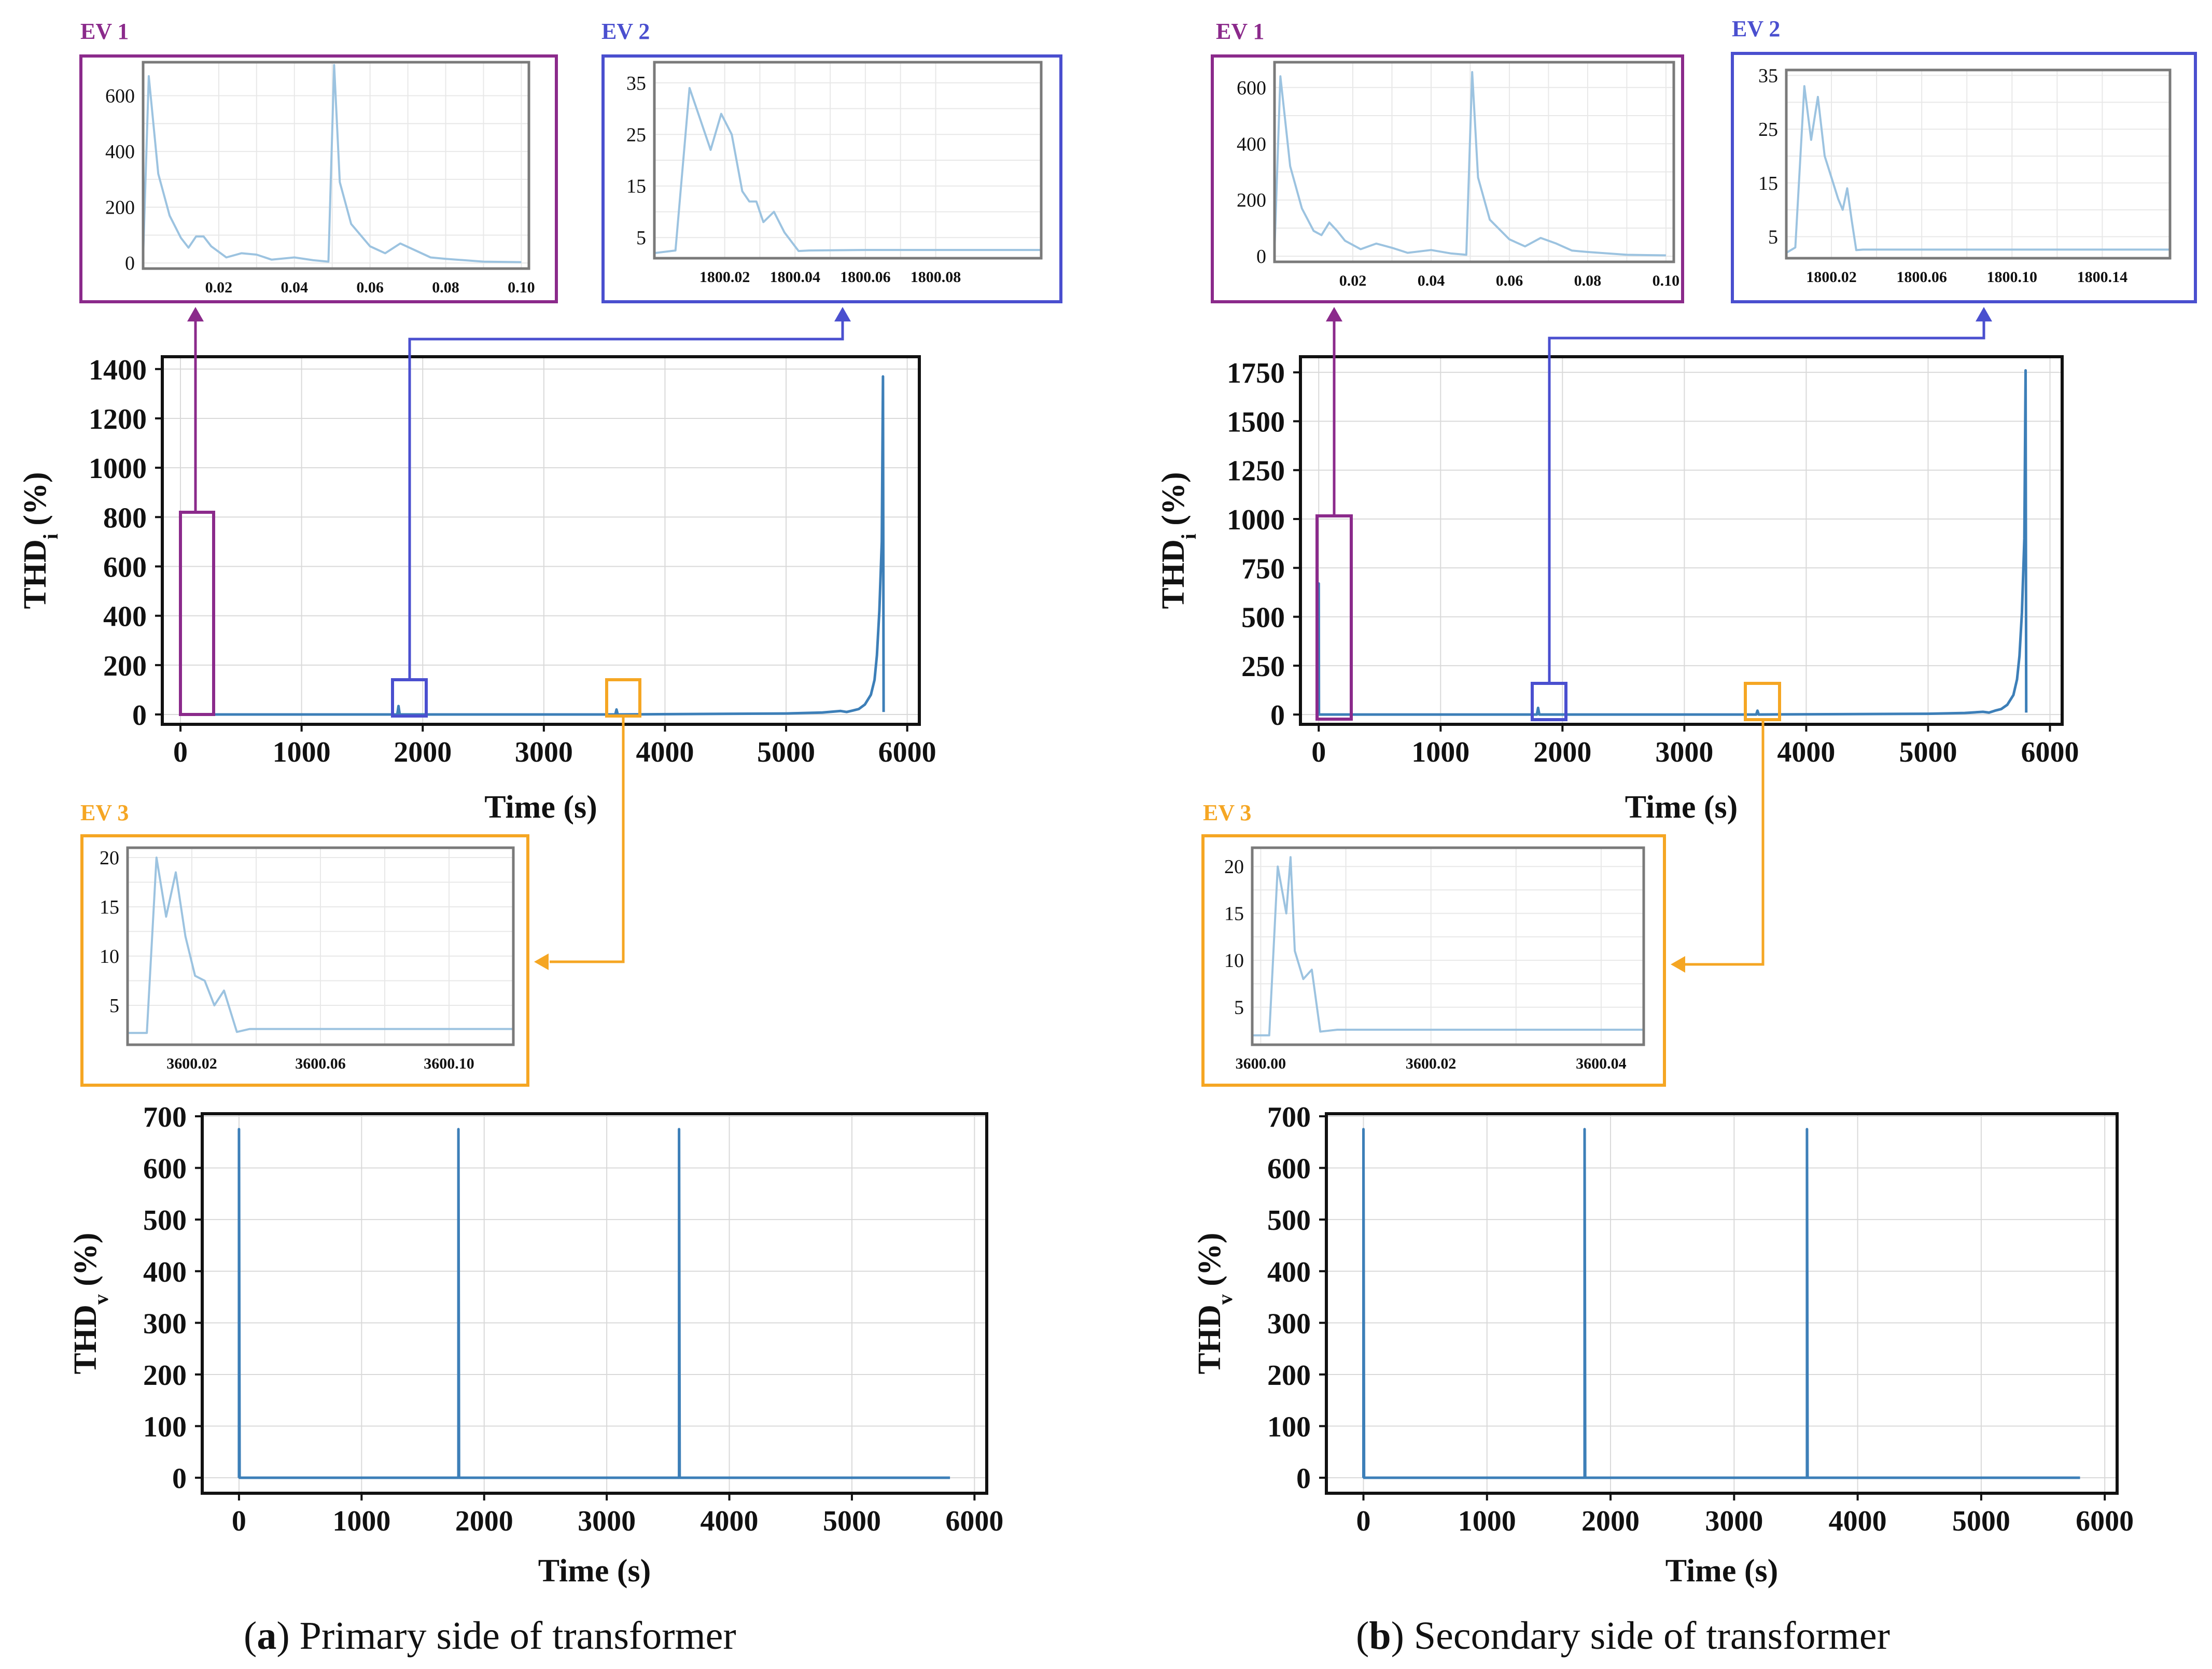  Describe the element at coordinates (2102, 277) in the screenshot. I see `x-tick-label: 1800.14` at that location.